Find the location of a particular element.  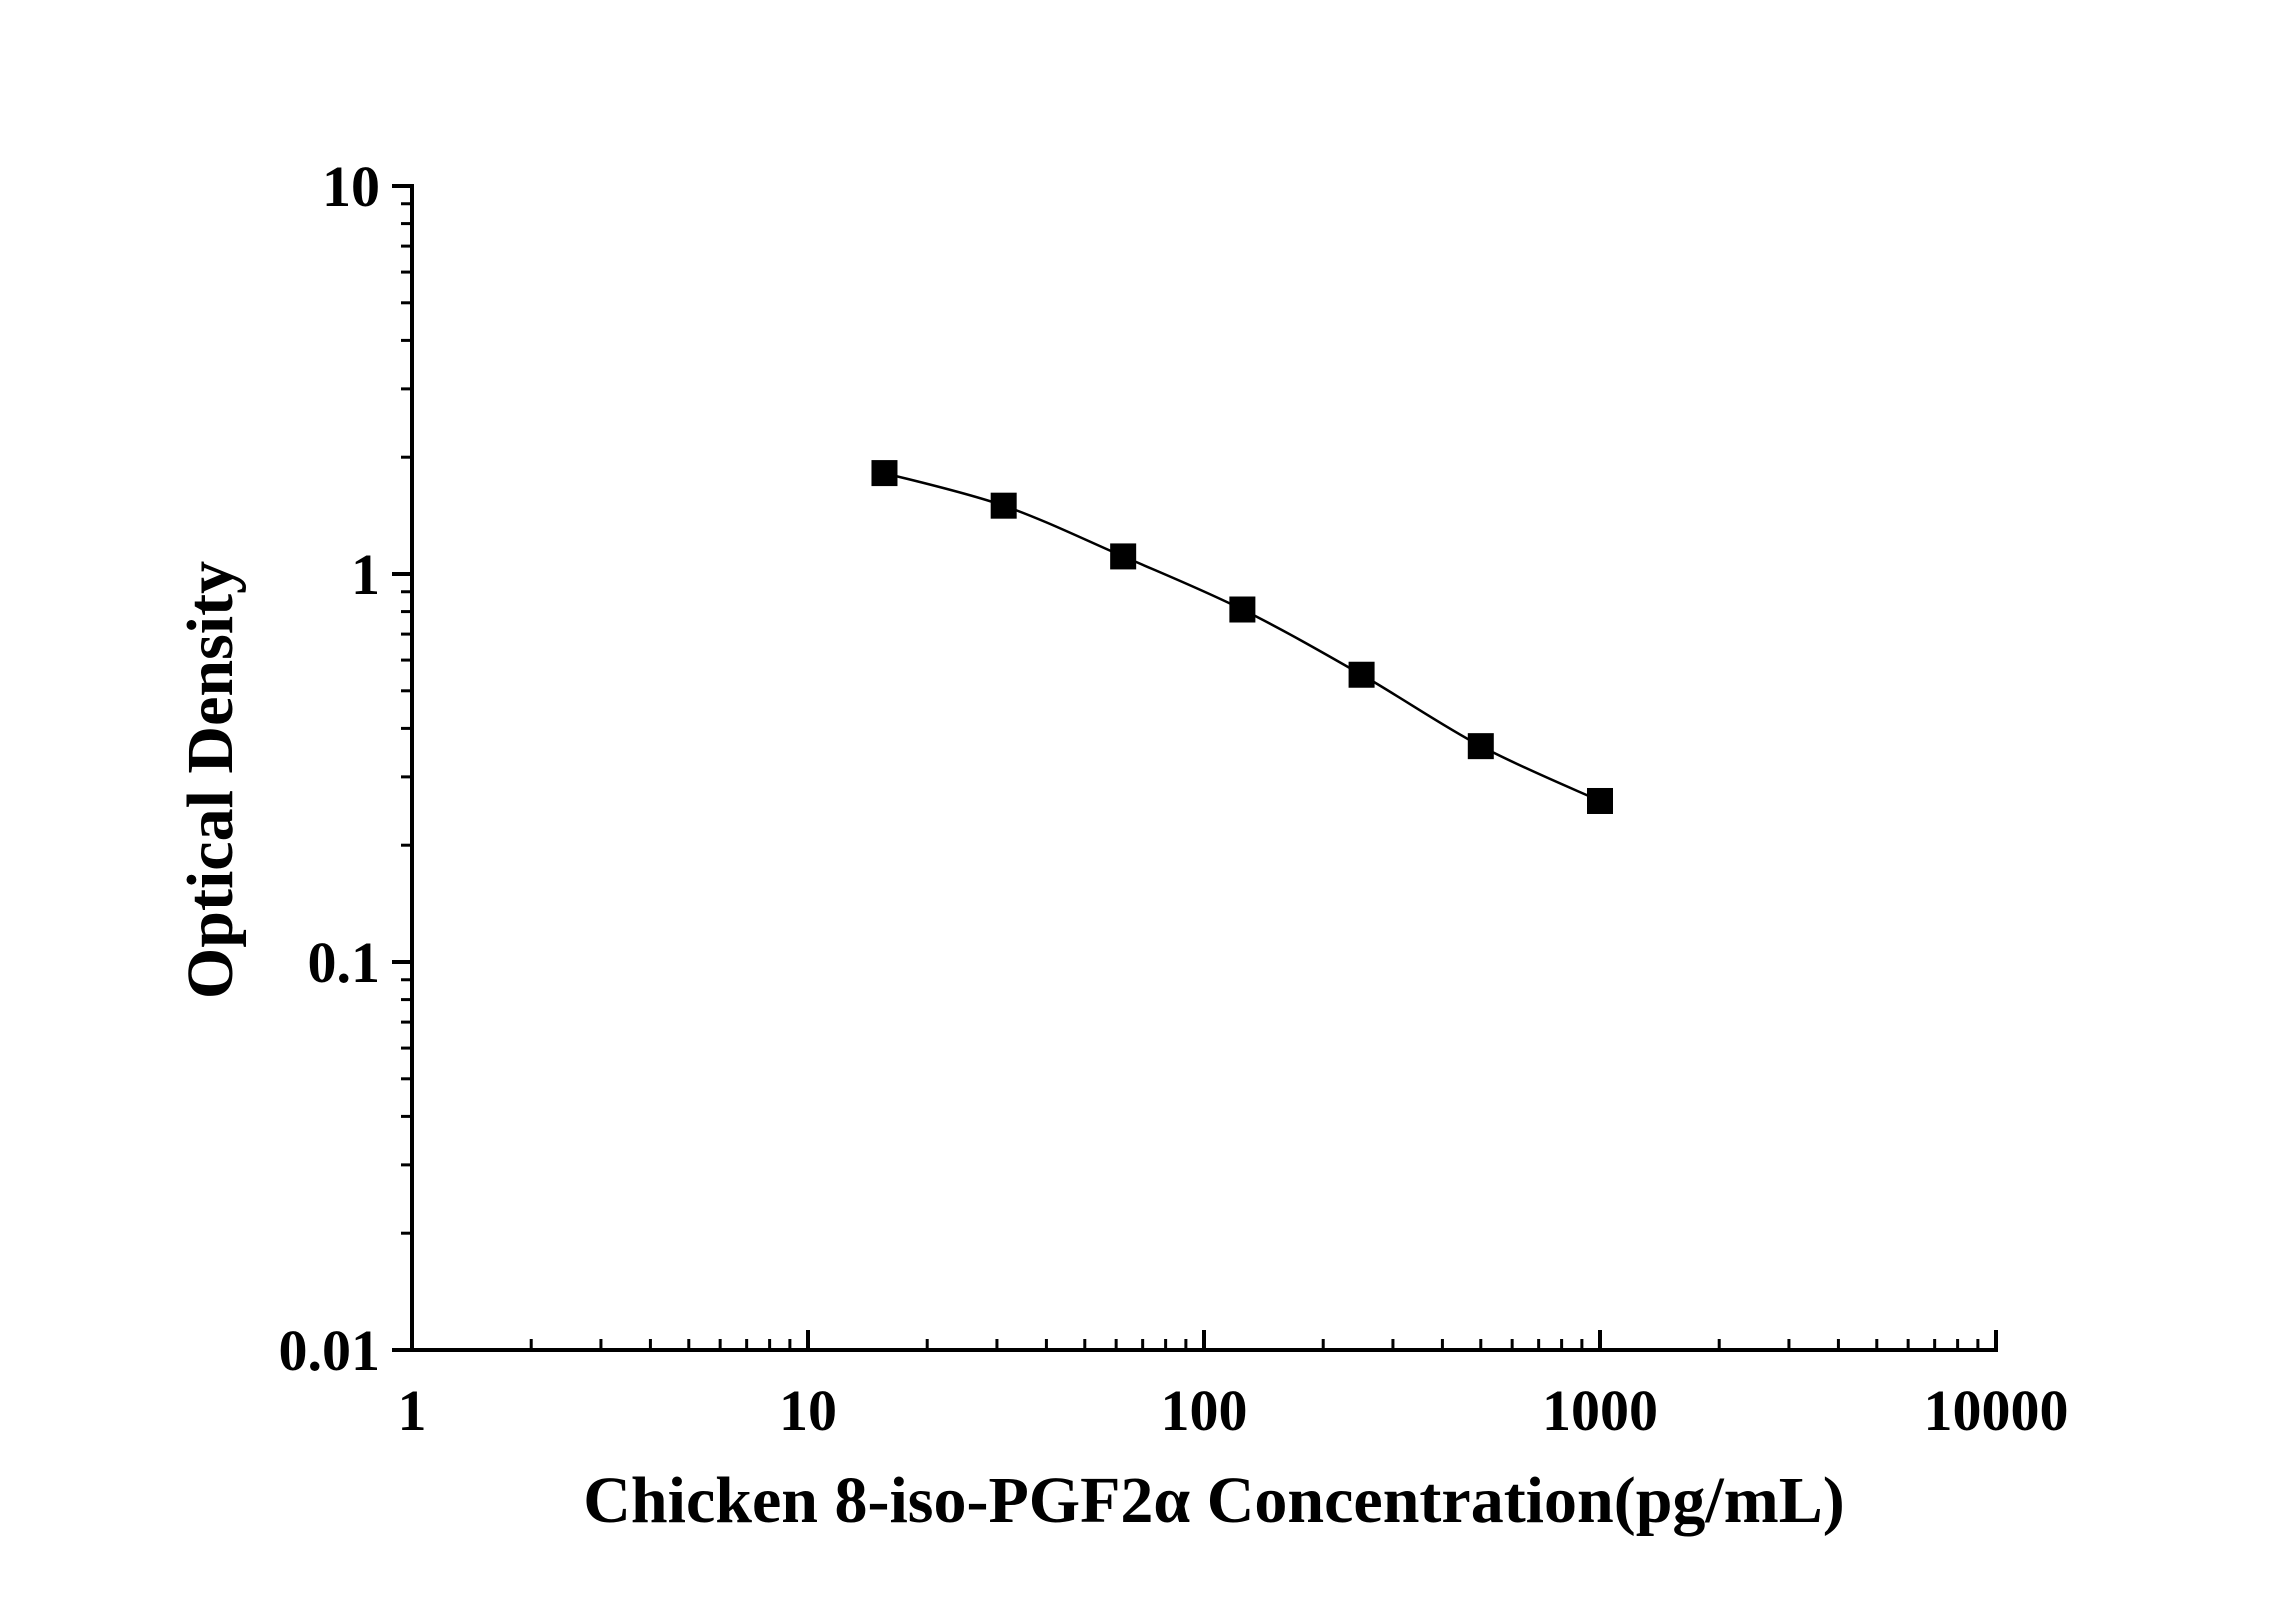

x-tick-labels: 1 10 100 1000 10000 is located at coordinates (1233, 1410).